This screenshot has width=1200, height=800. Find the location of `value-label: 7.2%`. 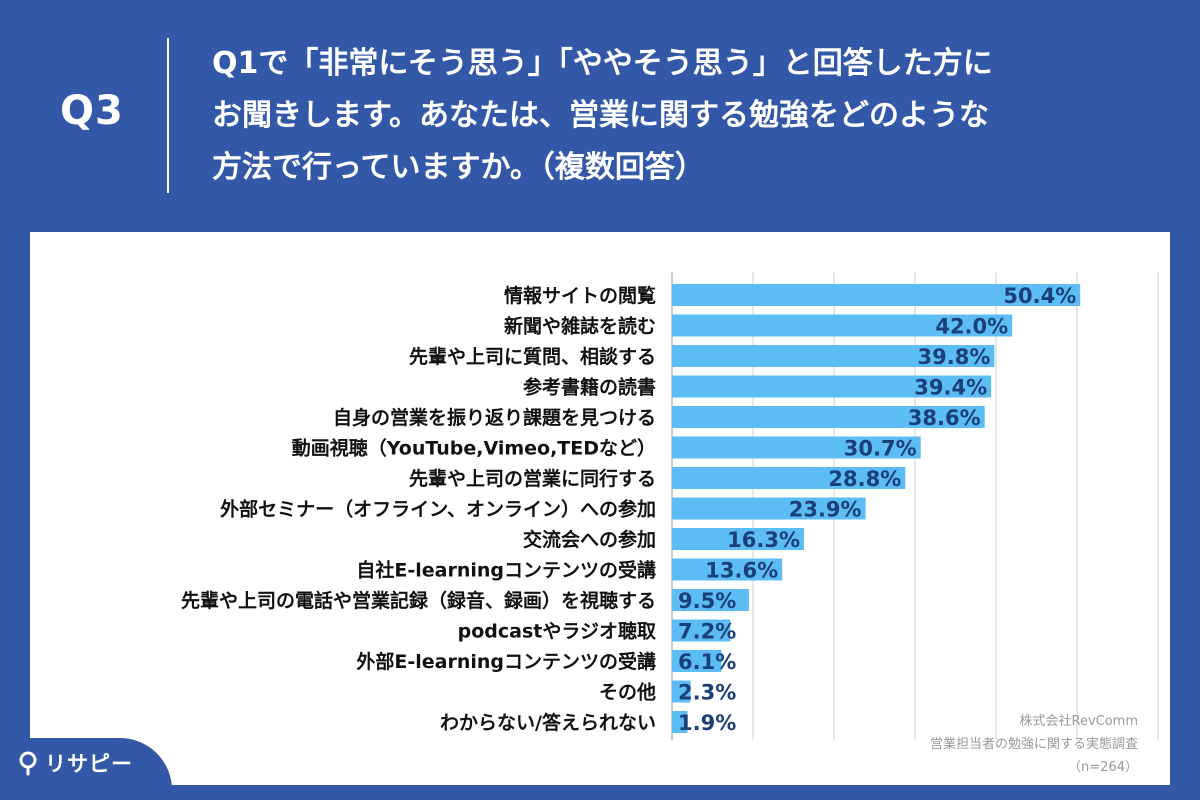

value-label: 7.2% is located at coordinates (707, 632).